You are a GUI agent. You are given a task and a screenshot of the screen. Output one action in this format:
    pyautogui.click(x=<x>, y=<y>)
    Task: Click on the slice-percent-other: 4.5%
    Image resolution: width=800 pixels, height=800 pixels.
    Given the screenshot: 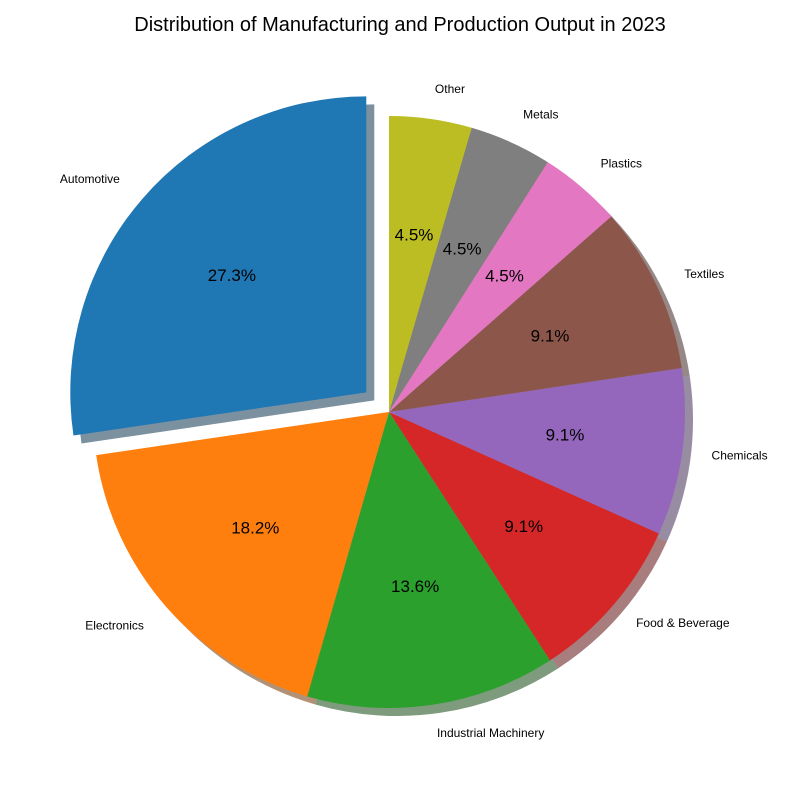 What is the action you would take?
    pyautogui.click(x=414, y=235)
    